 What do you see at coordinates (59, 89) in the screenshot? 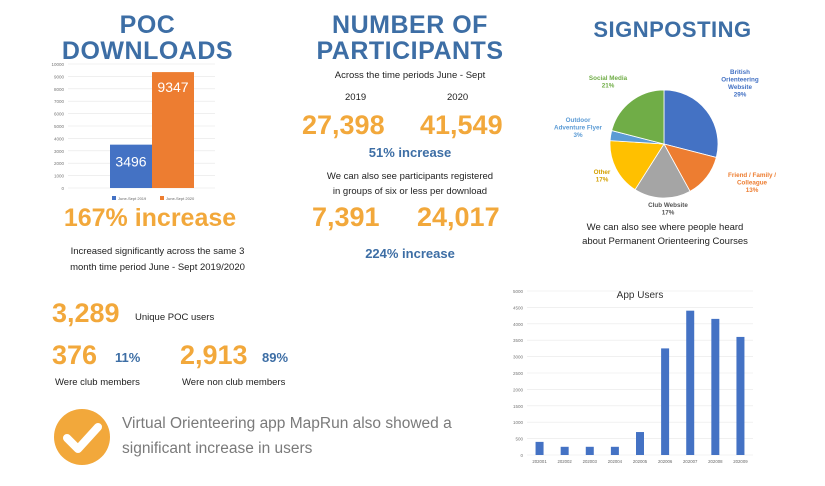
I see `poc-y-tick-label: 8000` at bounding box center [59, 89].